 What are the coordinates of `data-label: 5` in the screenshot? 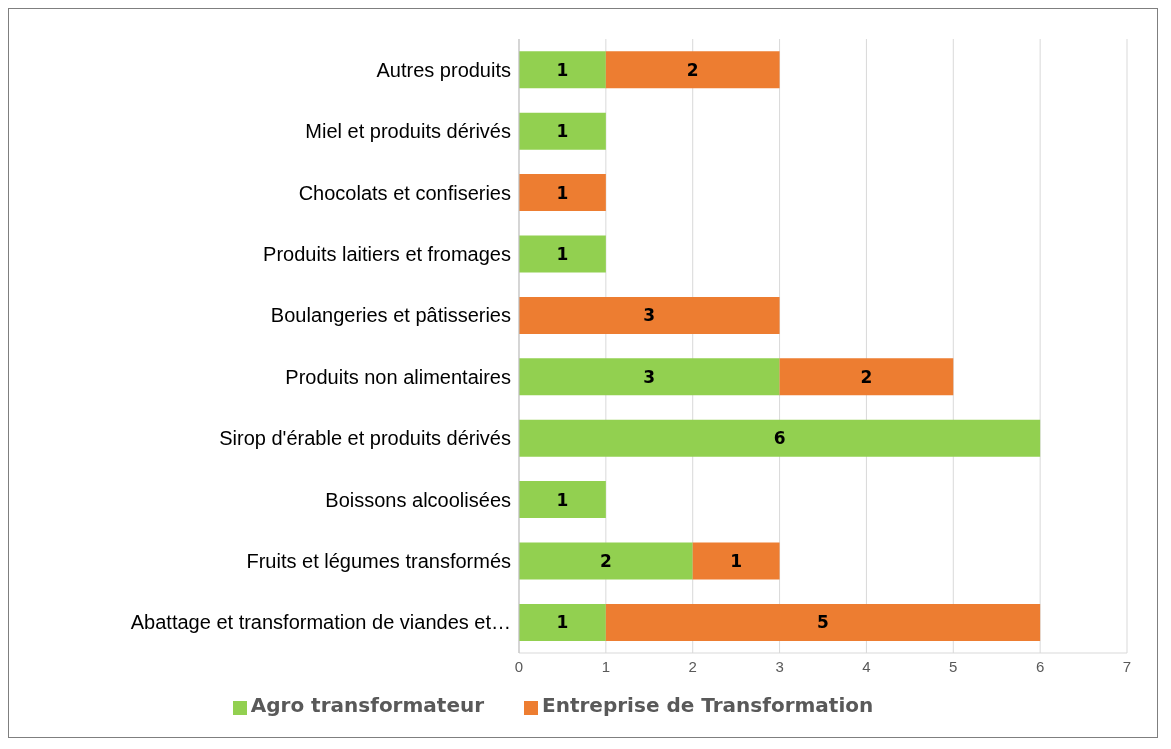 It's located at (823, 622).